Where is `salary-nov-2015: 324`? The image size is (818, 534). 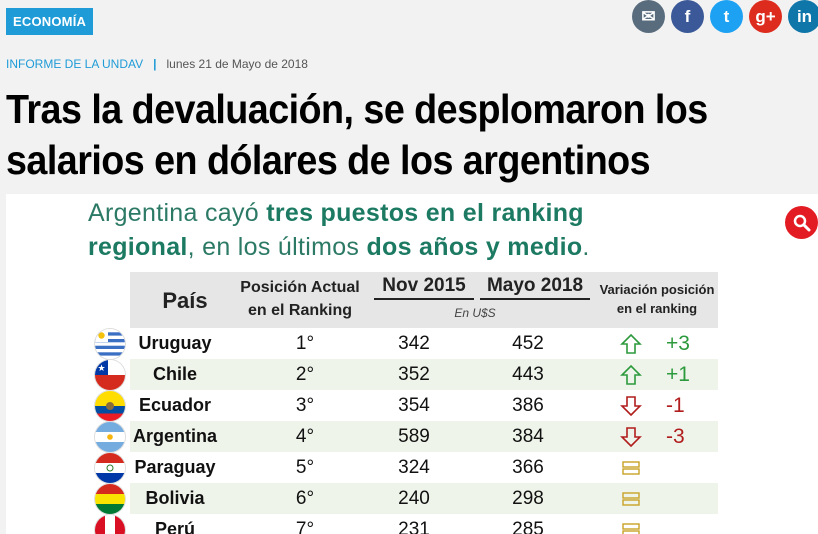 salary-nov-2015: 324 is located at coordinates (414, 467).